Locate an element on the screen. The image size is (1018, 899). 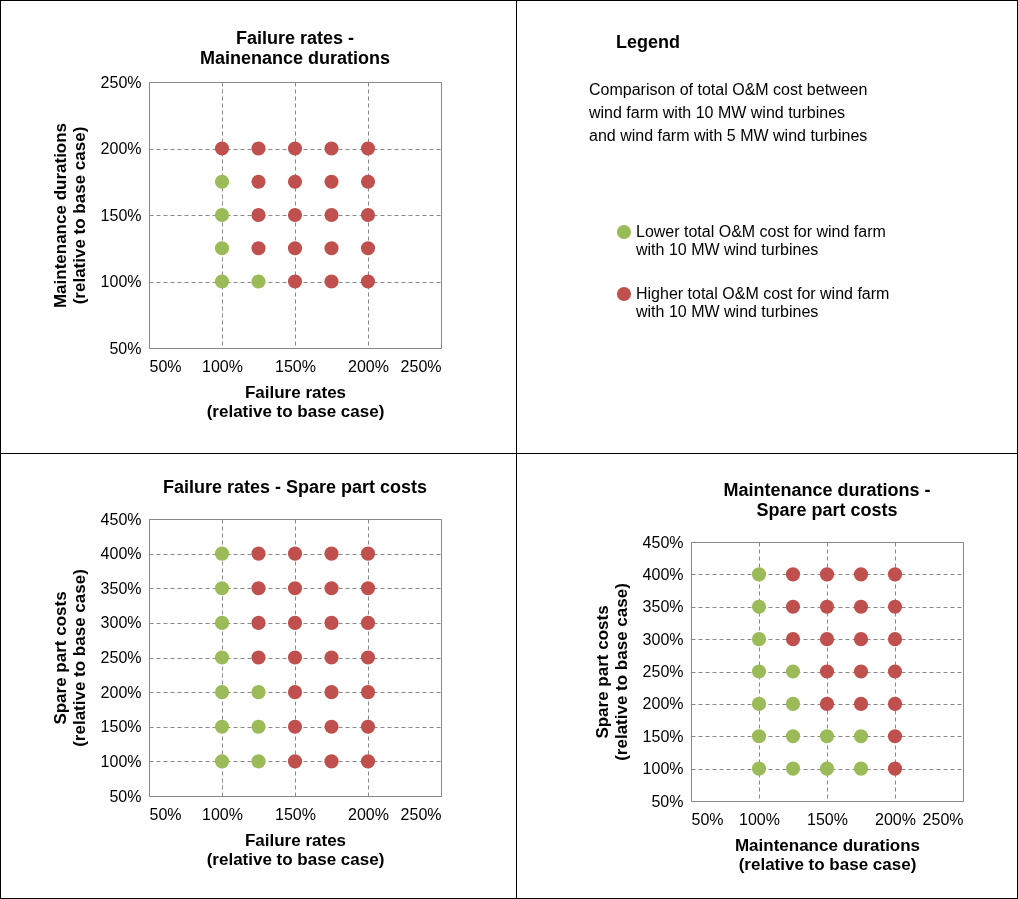
chart-title: Failure rates - Spare part costs is located at coordinates (295, 487).